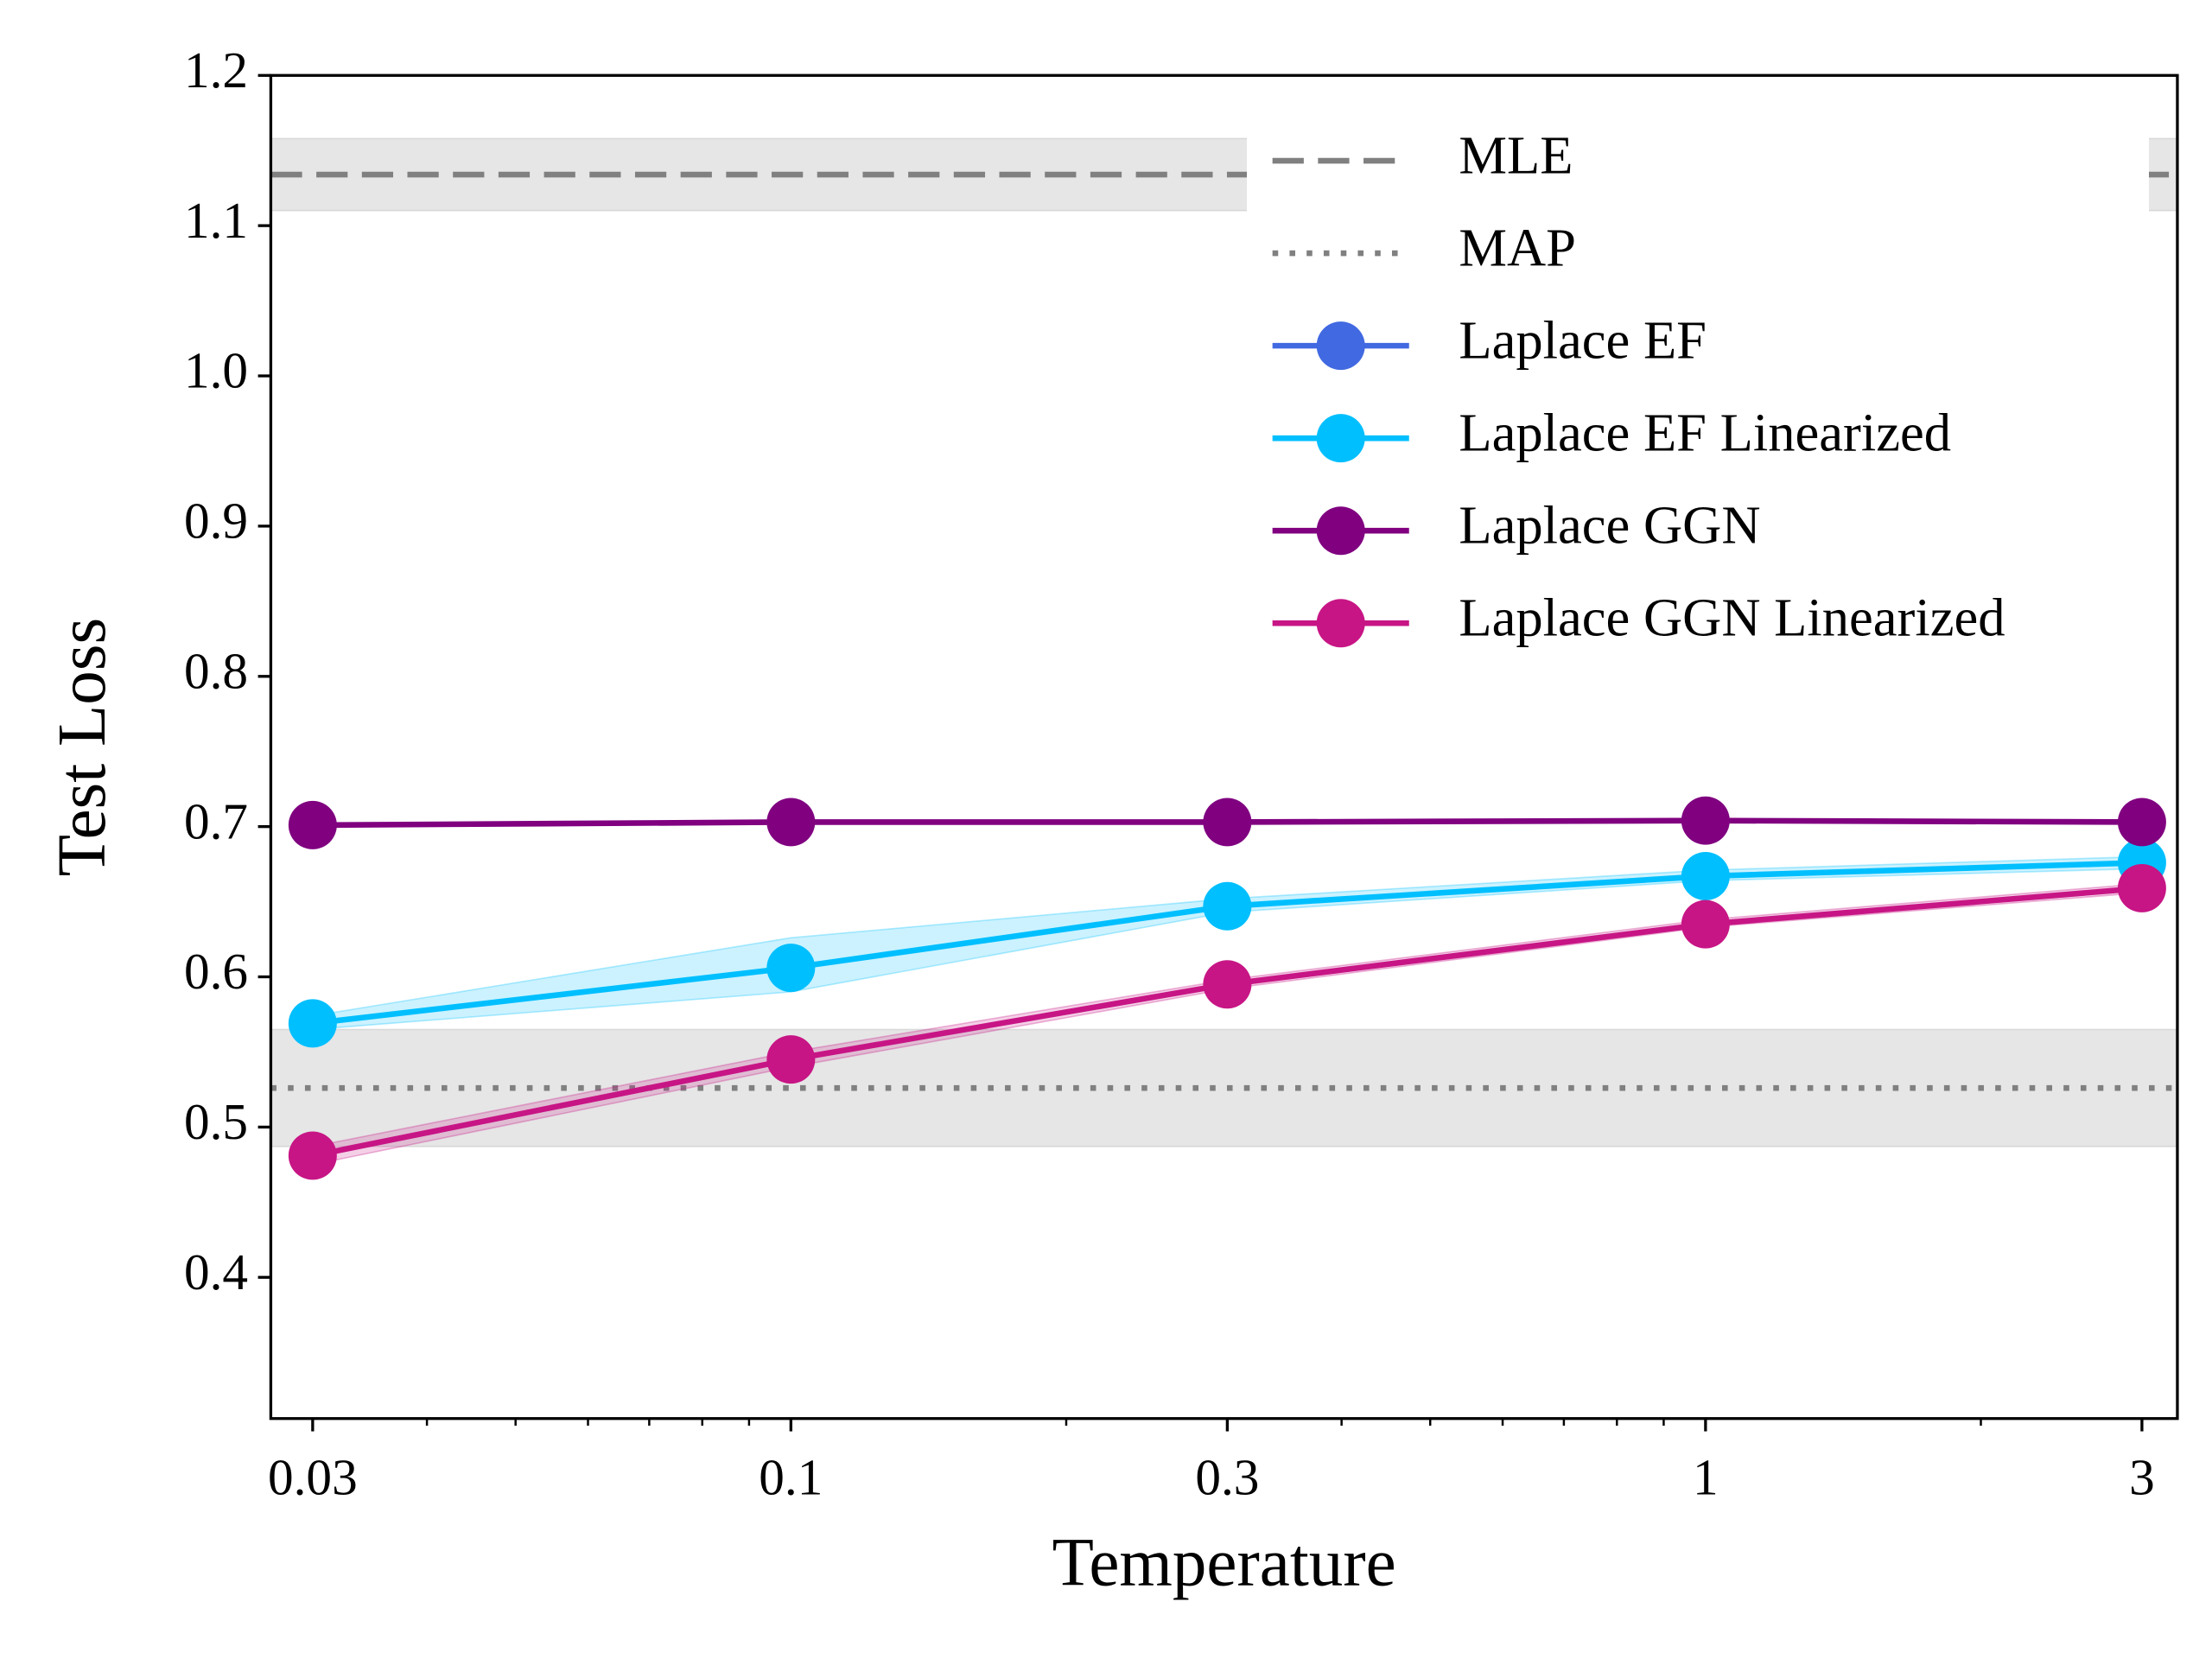 This screenshot has height=1659, width=2212. What do you see at coordinates (216, 70) in the screenshot?
I see `y-tick-label: 1.2` at bounding box center [216, 70].